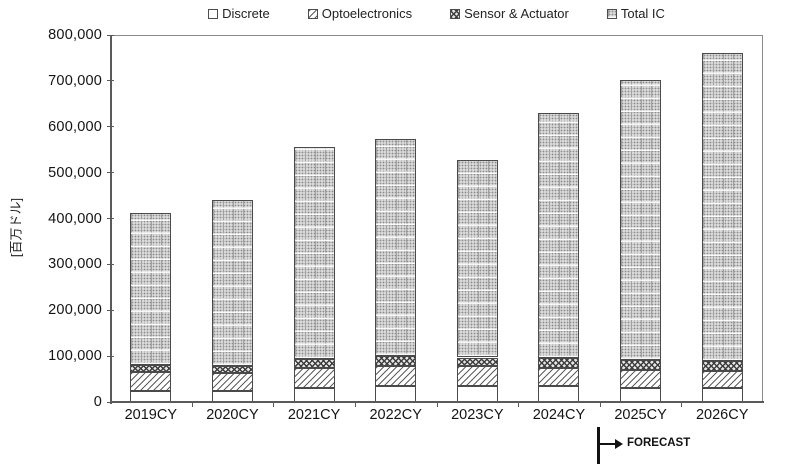  What do you see at coordinates (16, 227) in the screenshot?
I see `y-axis-title: [百万ドル]` at bounding box center [16, 227].